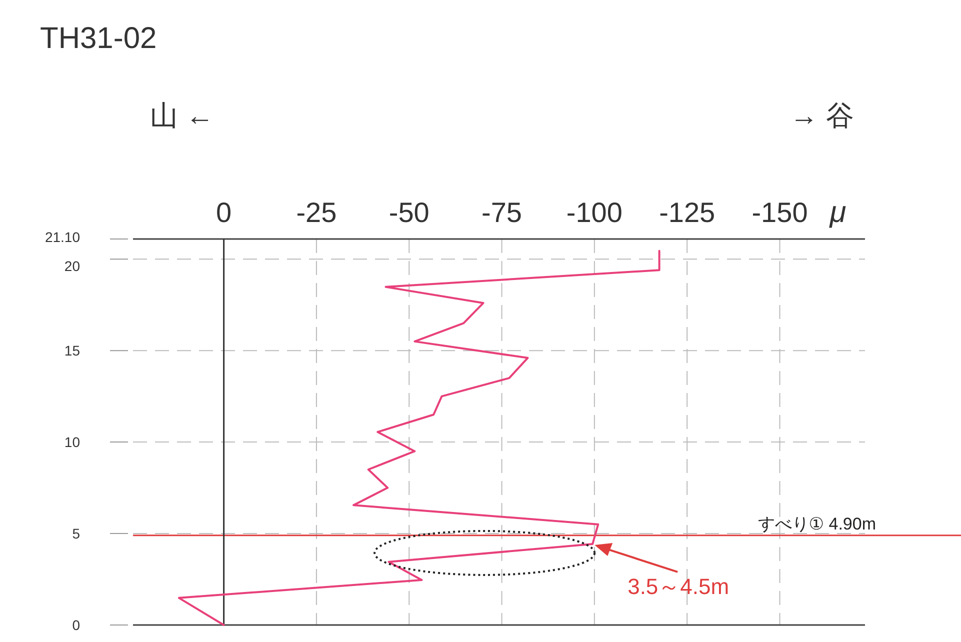 The image size is (961, 642). I want to click on ref-line-label: すべり① 4.90m, so click(817, 524).